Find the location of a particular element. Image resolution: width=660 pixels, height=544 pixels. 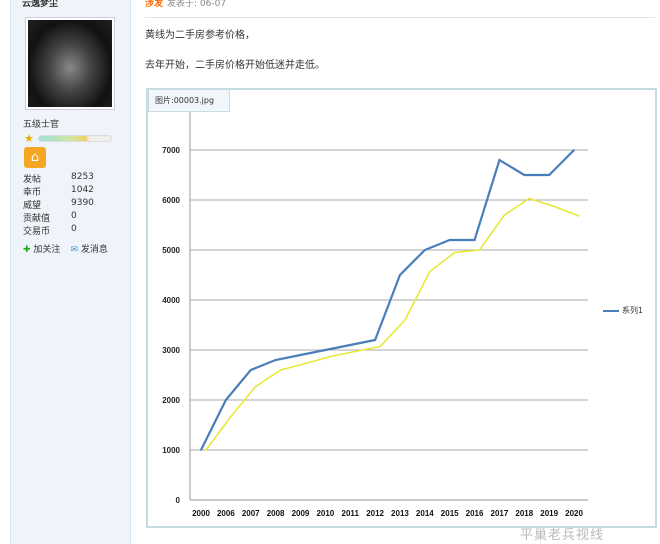

x-tick-label: 2020 is located at coordinates (574, 513).